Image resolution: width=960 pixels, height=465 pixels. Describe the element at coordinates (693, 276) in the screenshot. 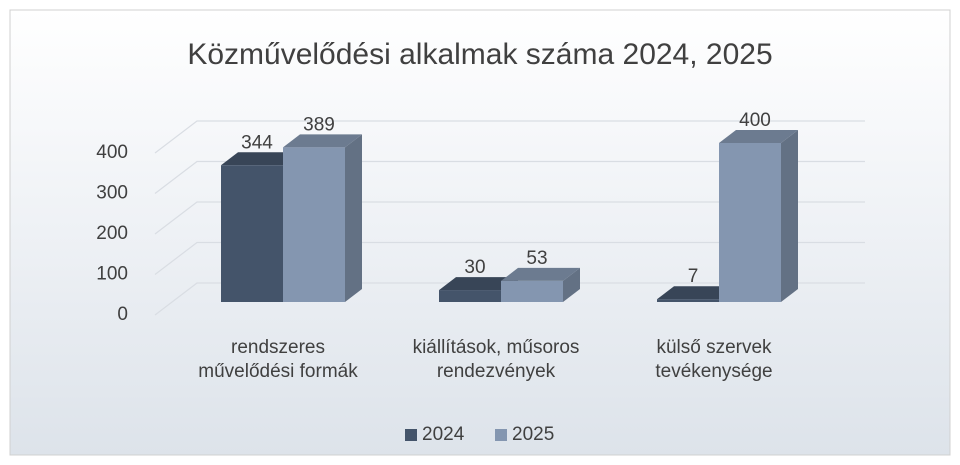

I see `data-label: 7` at that location.